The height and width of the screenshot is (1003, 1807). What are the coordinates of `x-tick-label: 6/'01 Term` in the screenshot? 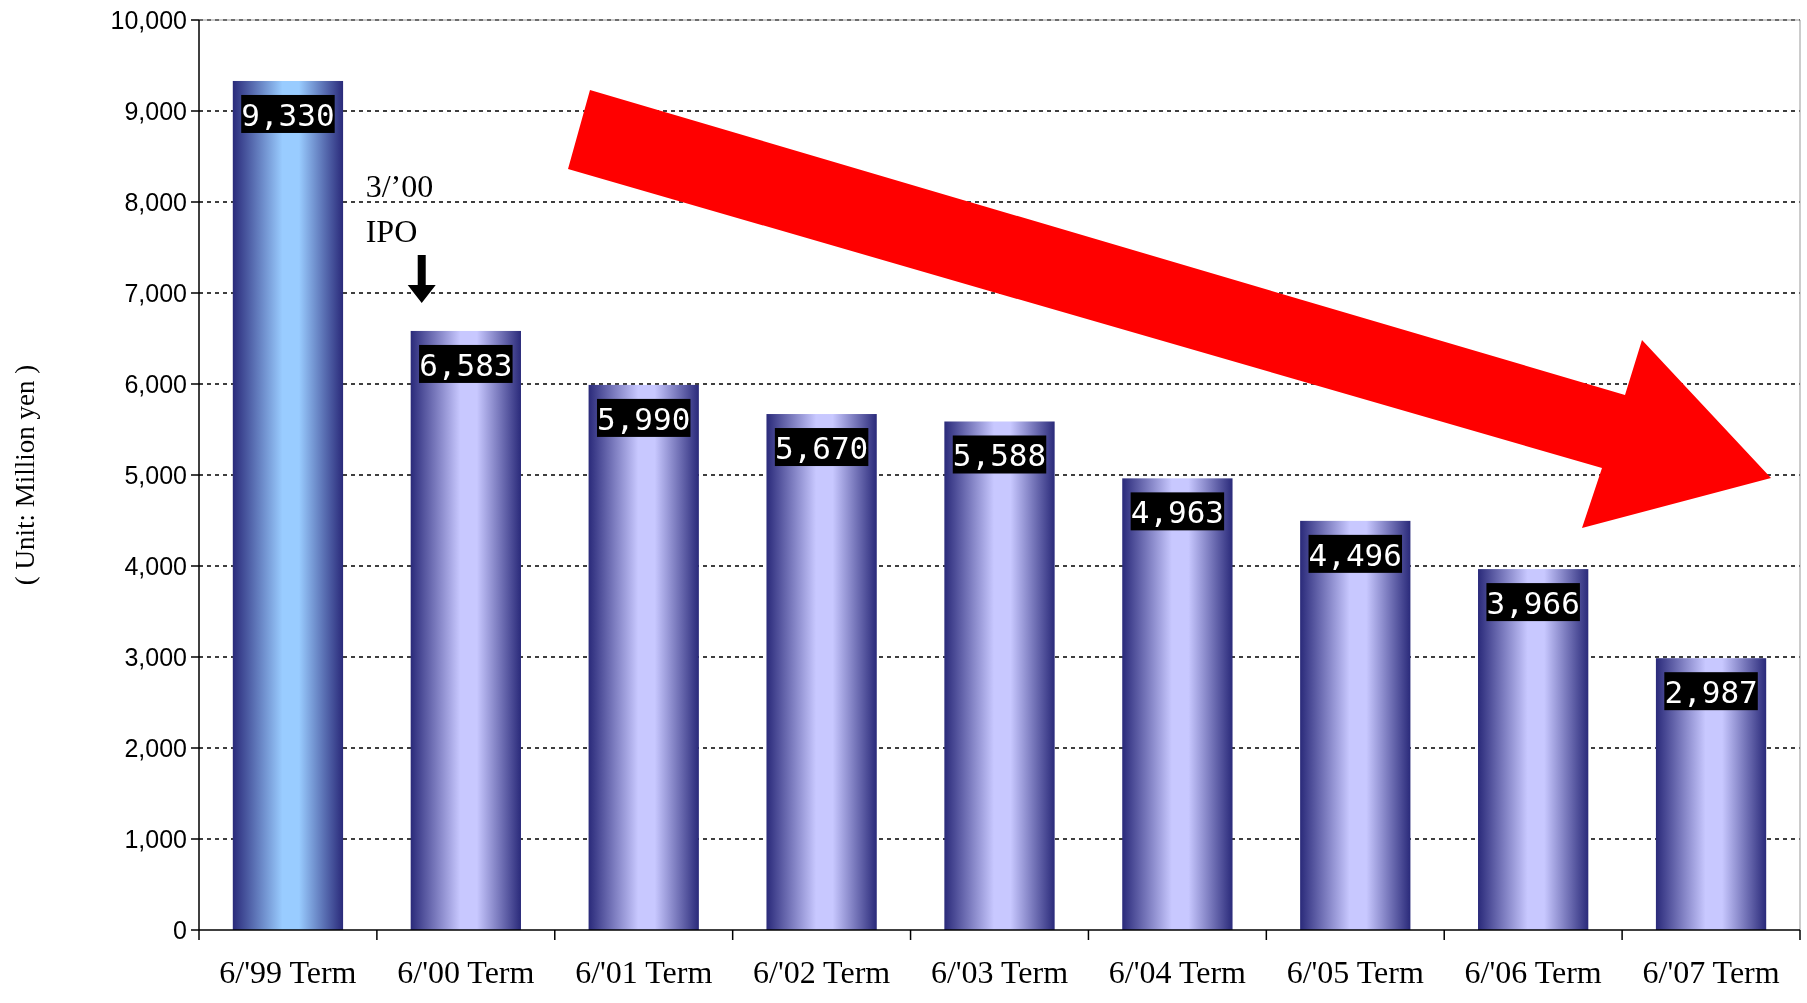 It's located at (644, 972).